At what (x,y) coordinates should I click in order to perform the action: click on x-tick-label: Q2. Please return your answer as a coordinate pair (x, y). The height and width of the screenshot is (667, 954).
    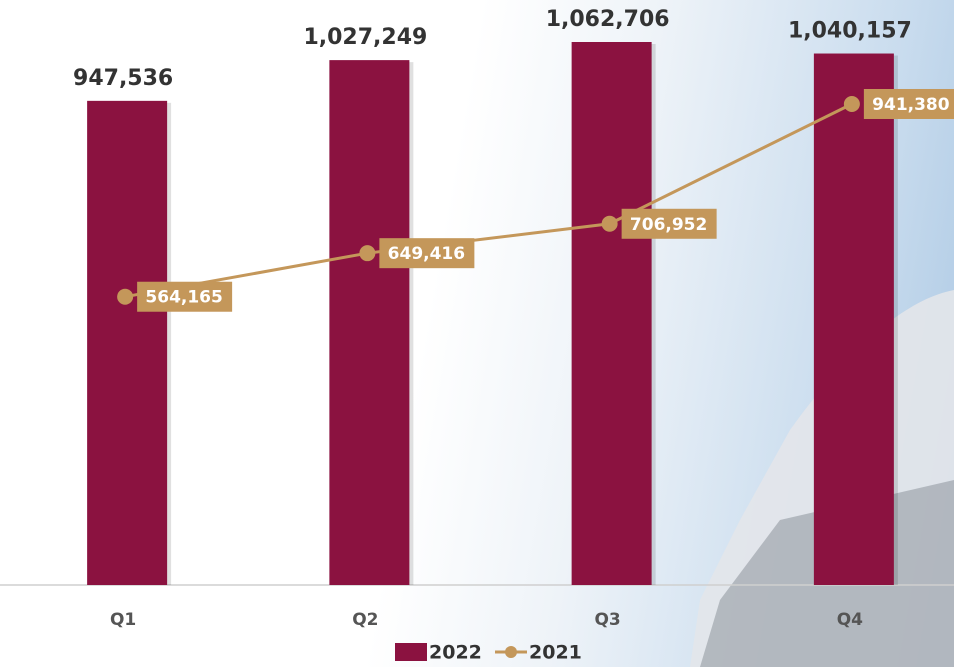
    Looking at the image, I should click on (365, 620).